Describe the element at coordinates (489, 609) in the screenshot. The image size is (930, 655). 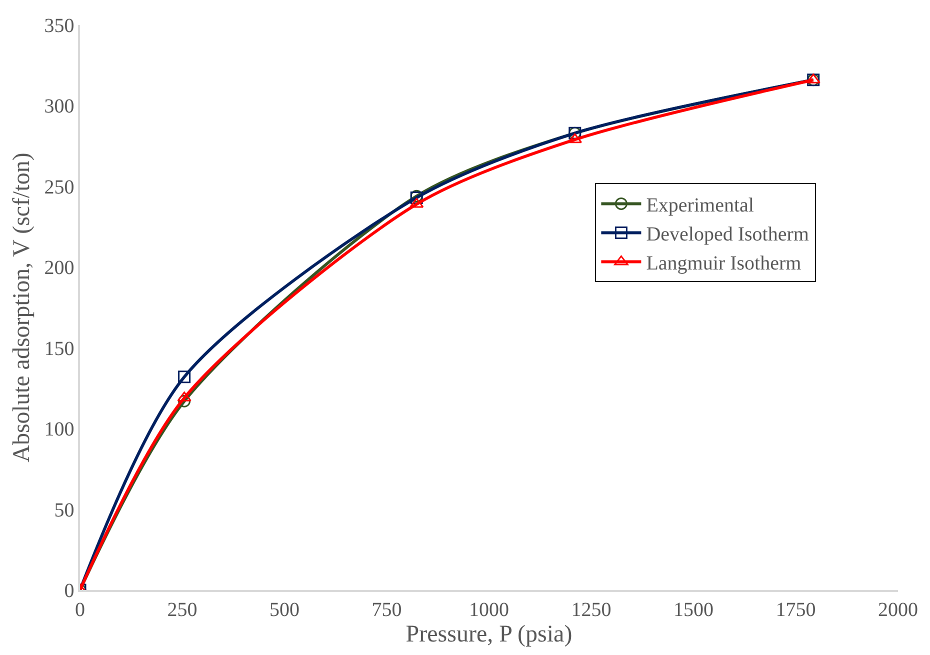
I see `x-tick-label: 1000` at that location.